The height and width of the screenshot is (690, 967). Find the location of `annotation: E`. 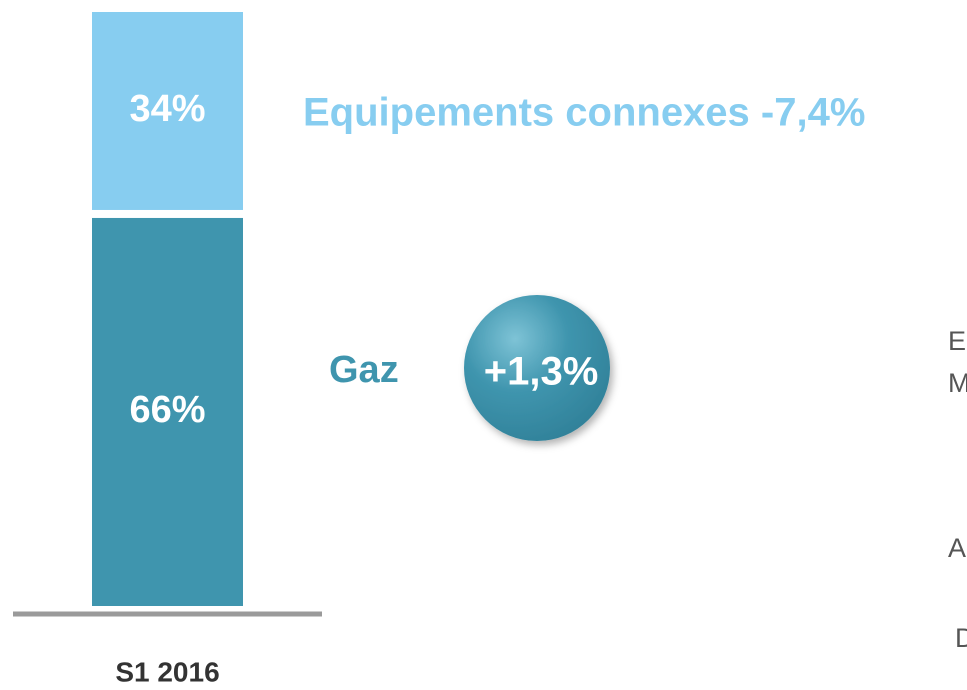

annotation: E is located at coordinates (957, 341).